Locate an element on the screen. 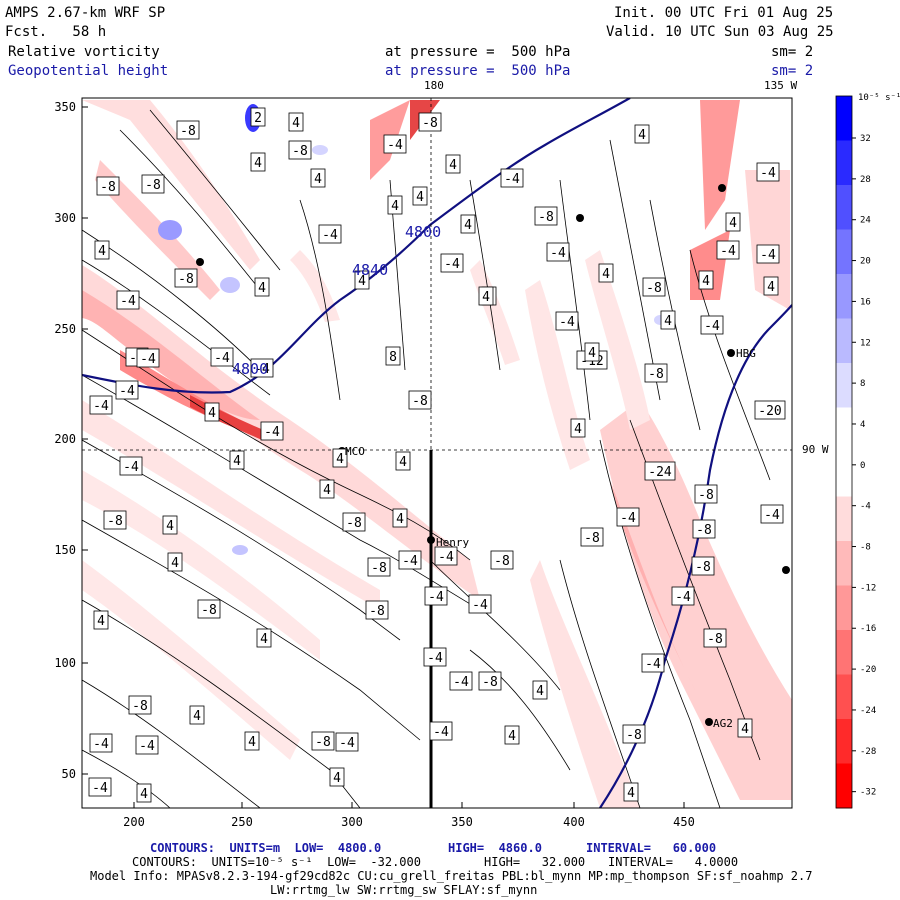 Image resolution: width=900 pixels, height=900 pixels. init-time: Init. 00 UTC Fri 01 Aug 25 is located at coordinates (724, 13).